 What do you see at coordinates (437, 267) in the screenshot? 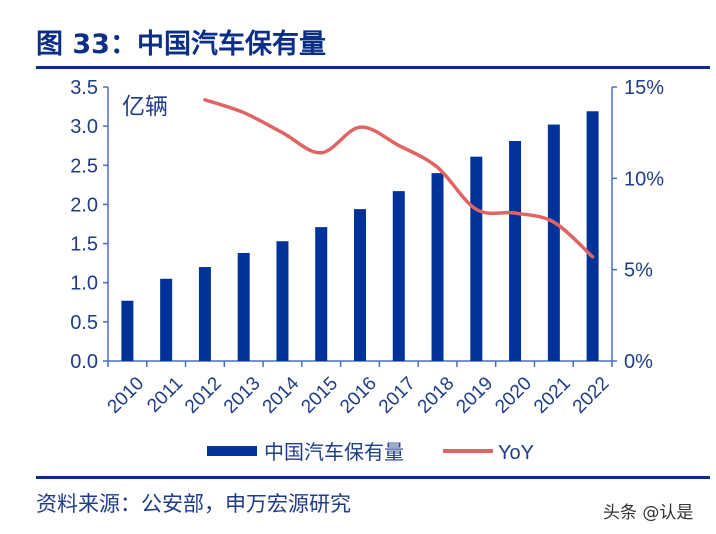
I see `bar-2018` at bounding box center [437, 267].